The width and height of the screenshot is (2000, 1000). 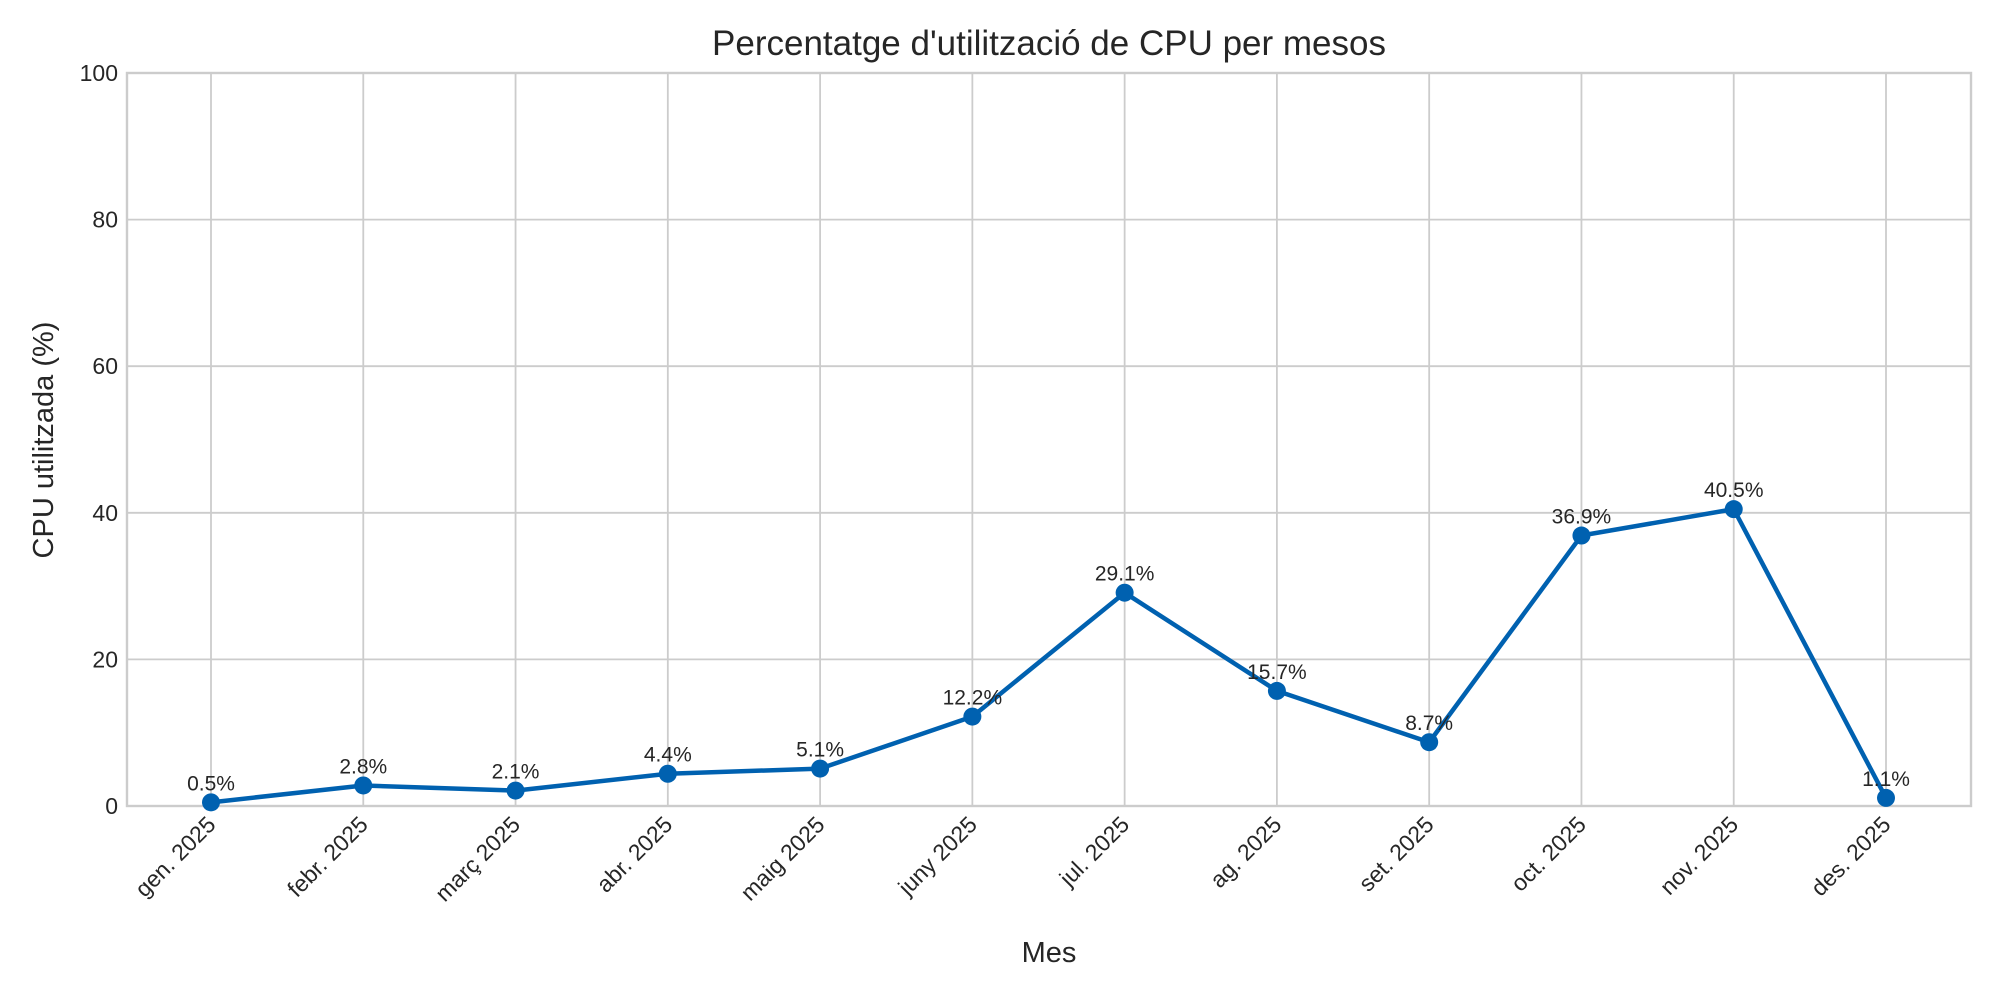 What do you see at coordinates (1395, 853) in the screenshot?
I see `x-tick-label: set. 2025` at bounding box center [1395, 853].